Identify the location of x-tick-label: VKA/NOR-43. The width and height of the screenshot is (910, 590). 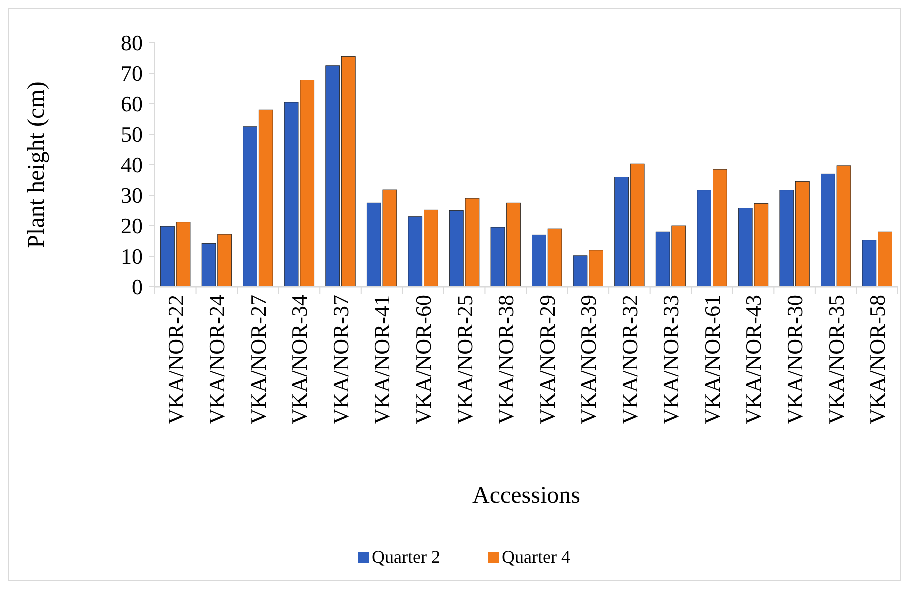
(753, 360).